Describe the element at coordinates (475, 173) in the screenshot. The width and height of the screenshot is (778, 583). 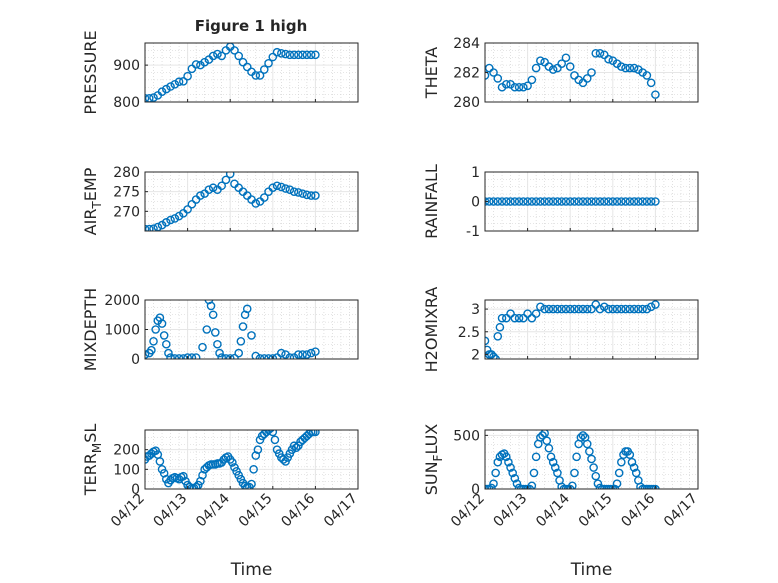
I see `y-tick-label: 1` at that location.